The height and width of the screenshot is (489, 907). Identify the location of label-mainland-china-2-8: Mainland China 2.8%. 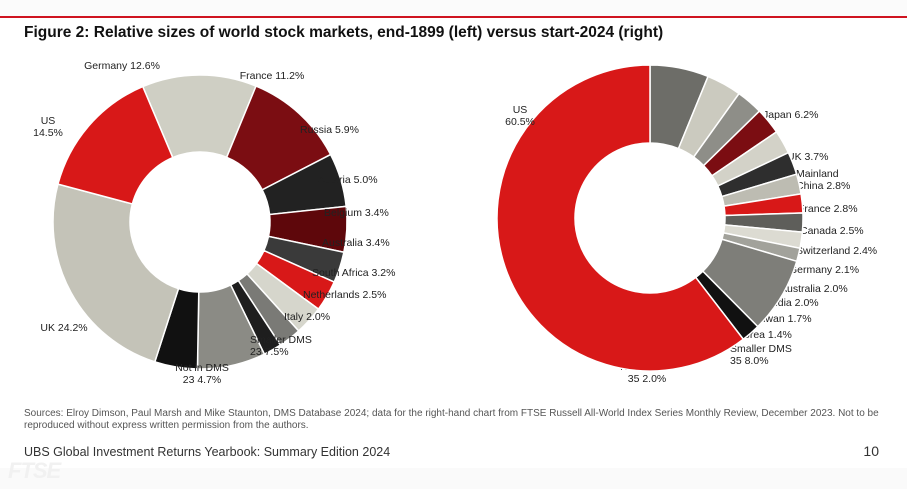
(823, 180).